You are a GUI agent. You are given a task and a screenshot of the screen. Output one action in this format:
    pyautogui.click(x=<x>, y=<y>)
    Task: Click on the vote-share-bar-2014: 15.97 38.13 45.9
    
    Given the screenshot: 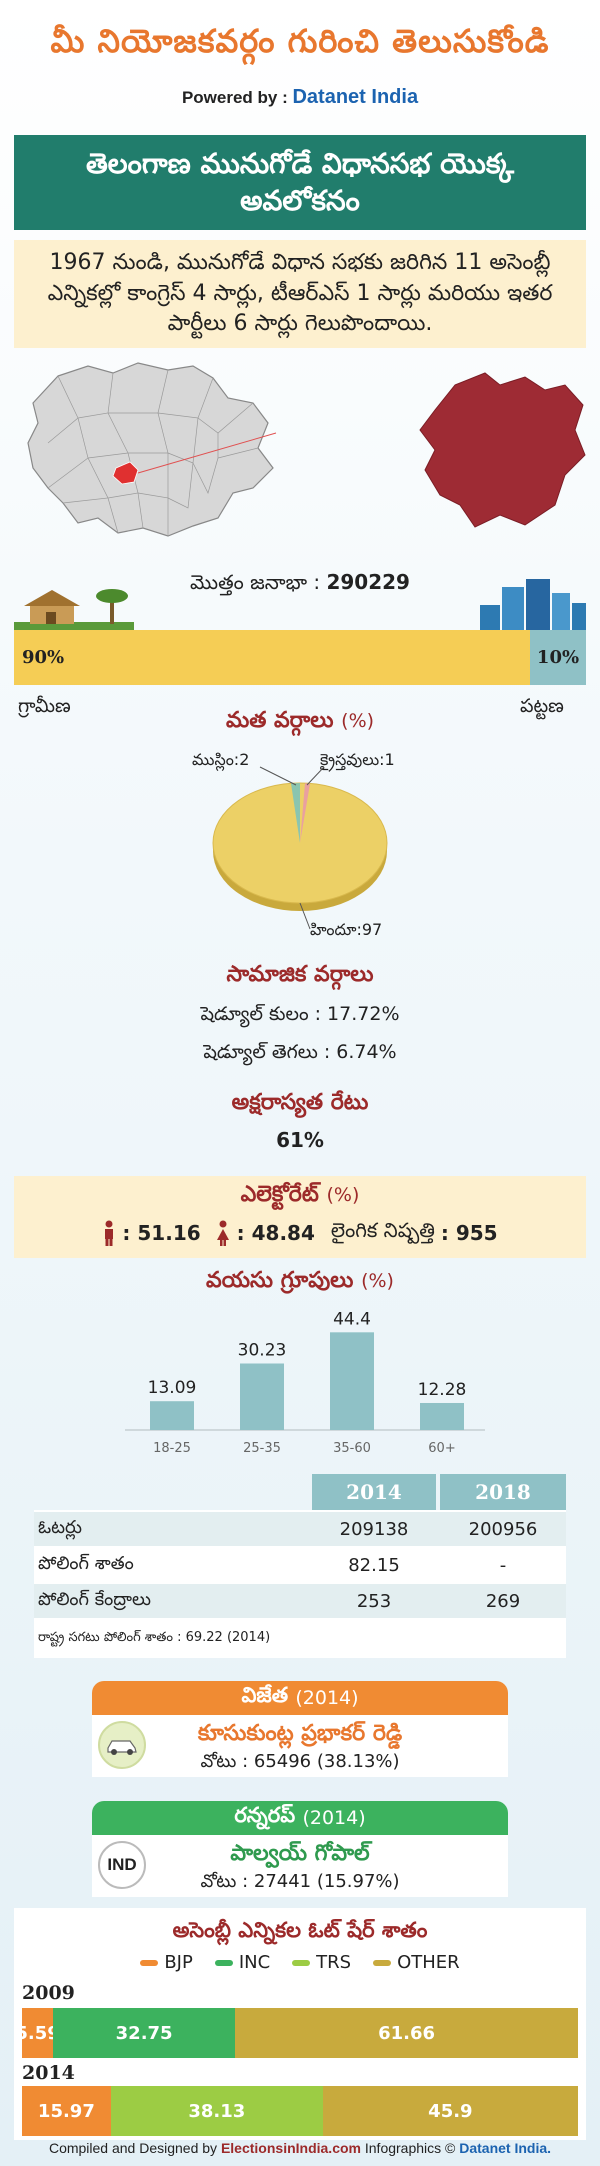 What is the action you would take?
    pyautogui.click(x=300, y=2111)
    